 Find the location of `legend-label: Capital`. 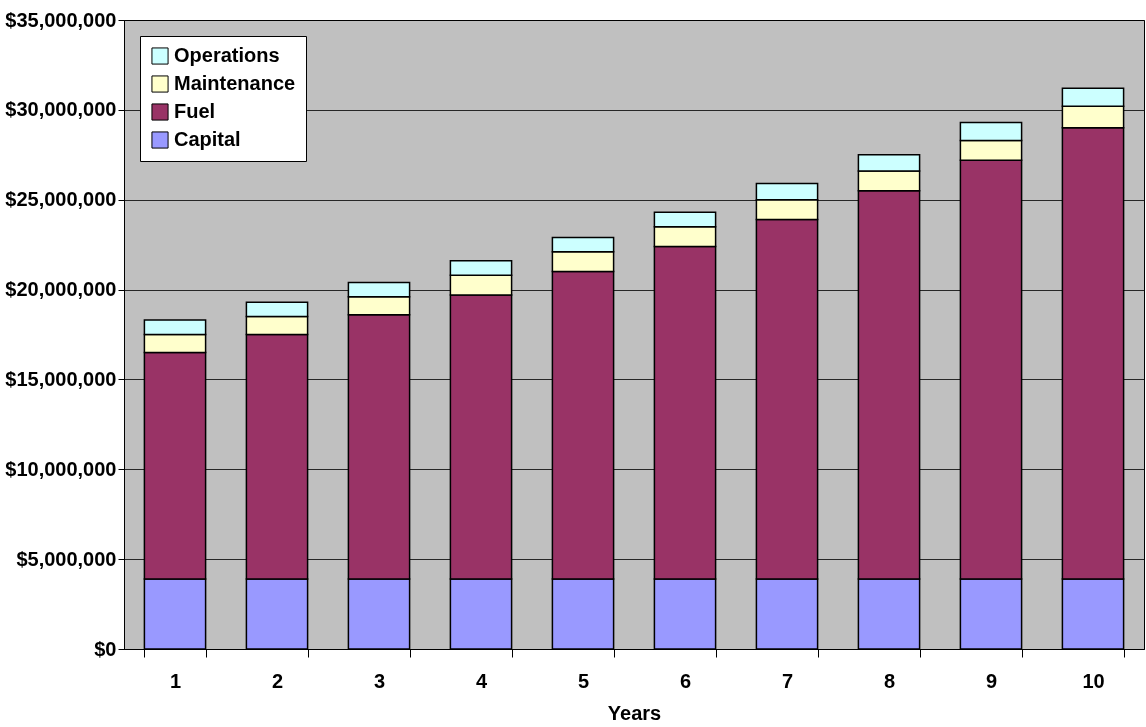

legend-label: Capital is located at coordinates (207, 139).